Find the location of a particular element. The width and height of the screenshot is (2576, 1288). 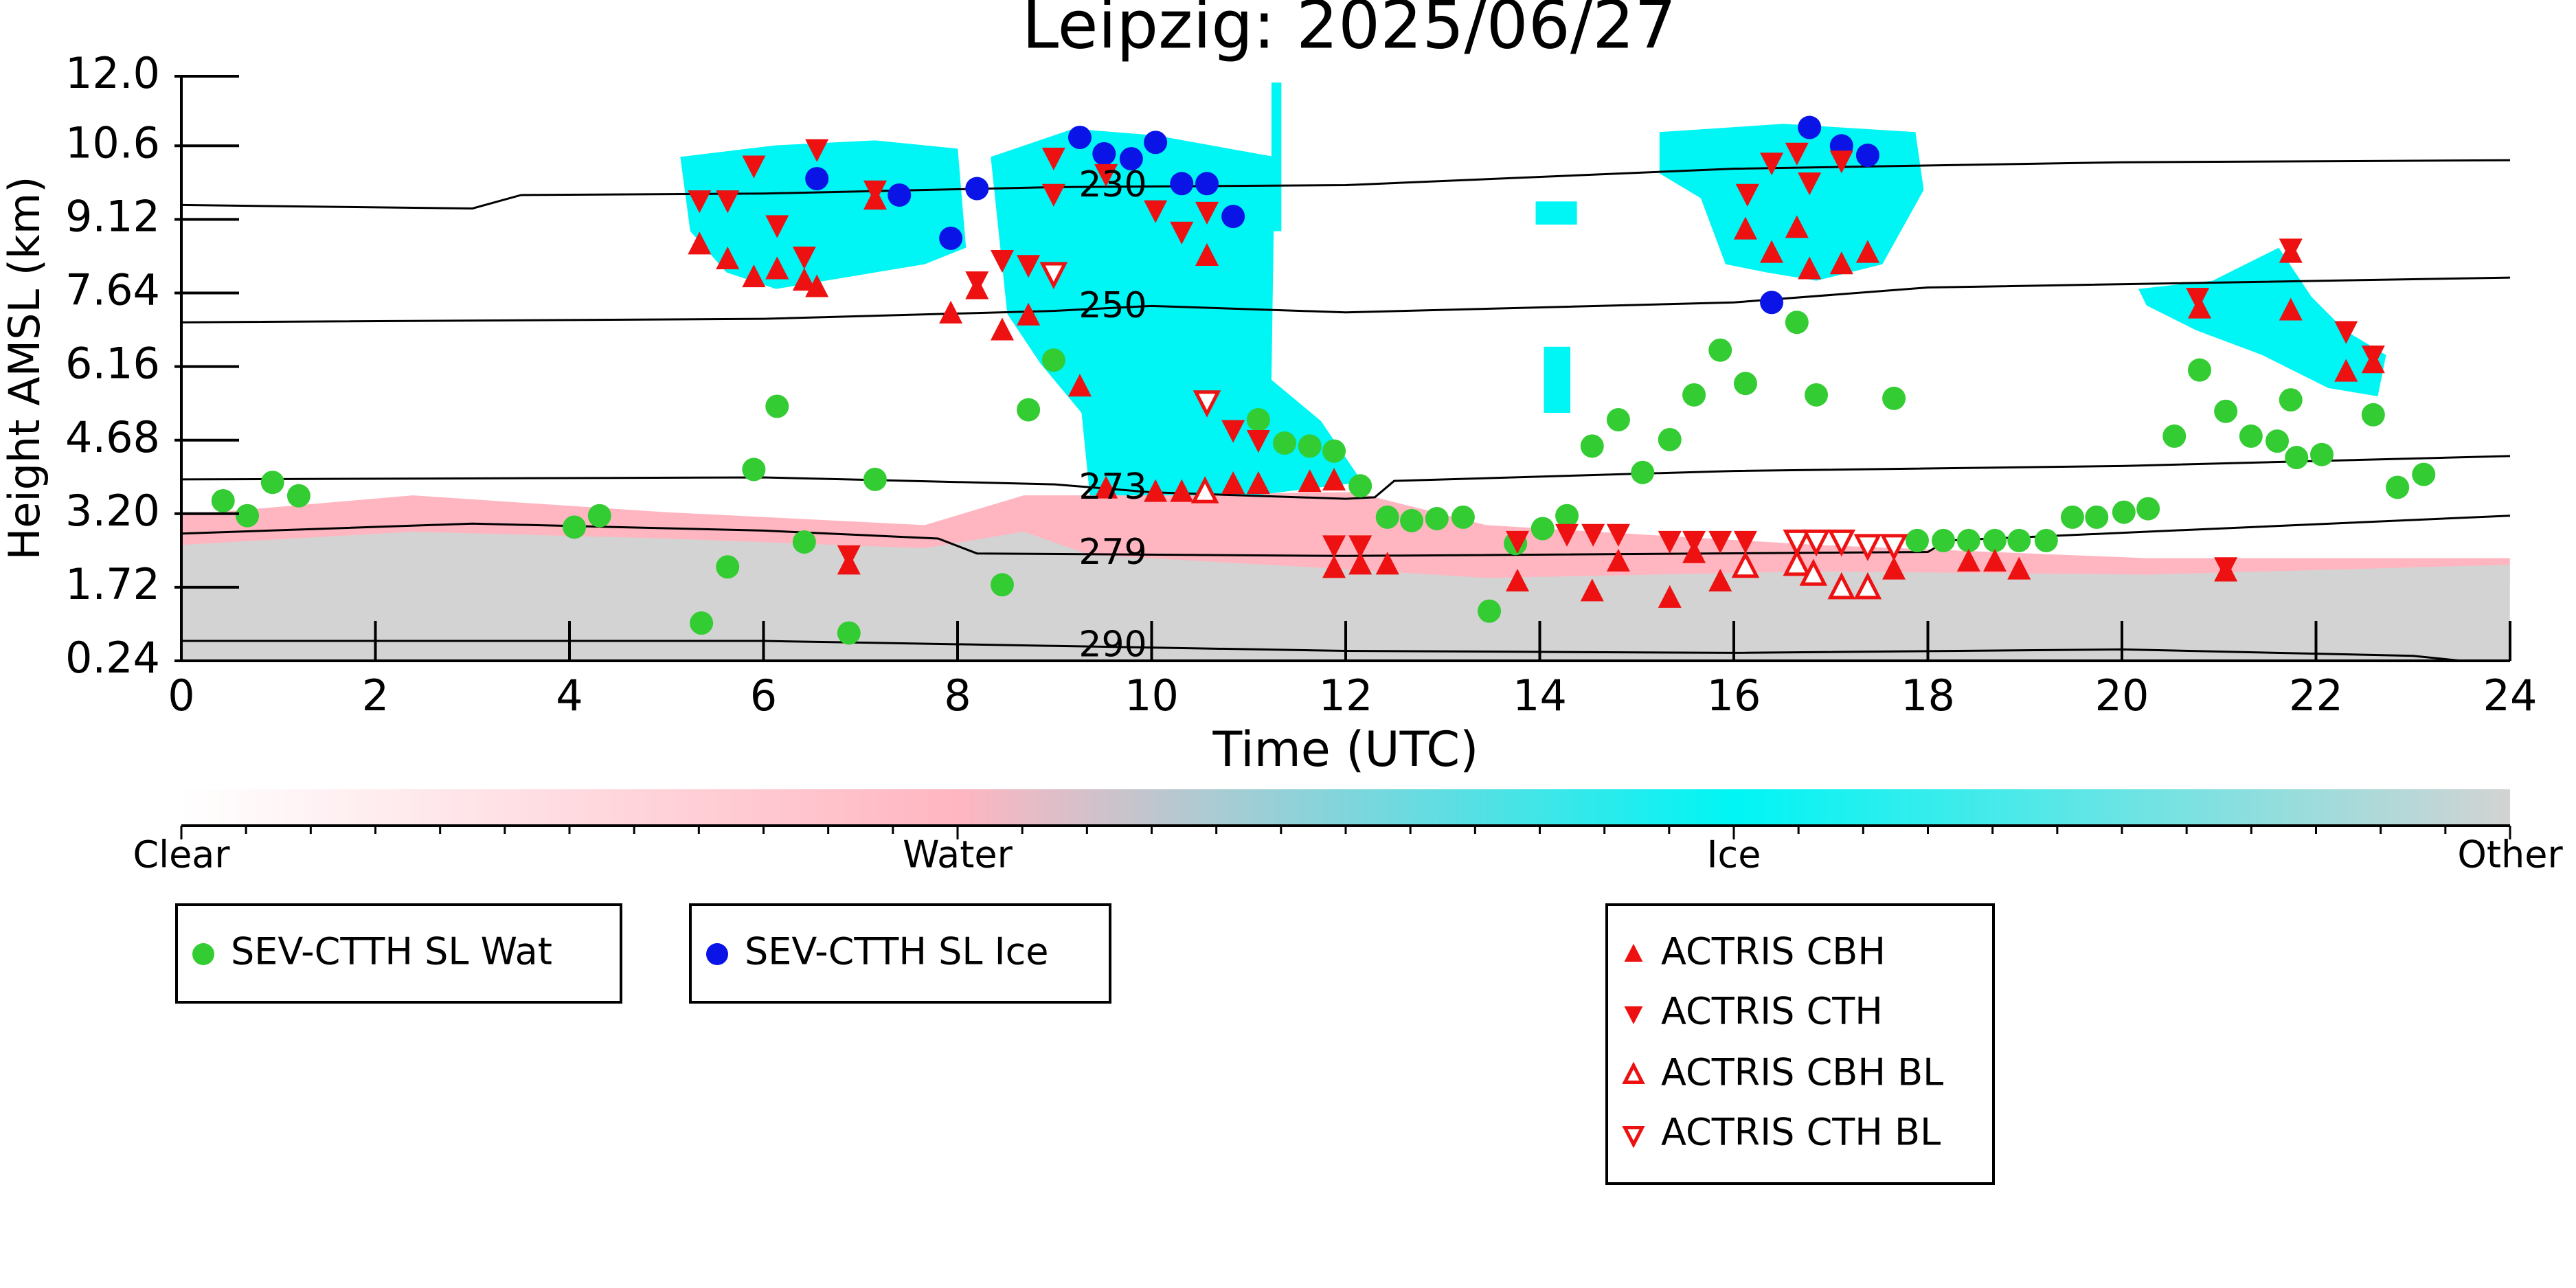

x-tick-label: 10 is located at coordinates (1152, 695).